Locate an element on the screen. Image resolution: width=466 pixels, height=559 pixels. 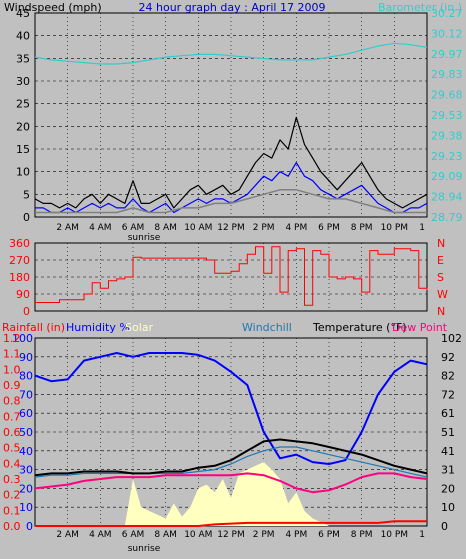
compass-tick-label: N is located at coordinates (441, 243).